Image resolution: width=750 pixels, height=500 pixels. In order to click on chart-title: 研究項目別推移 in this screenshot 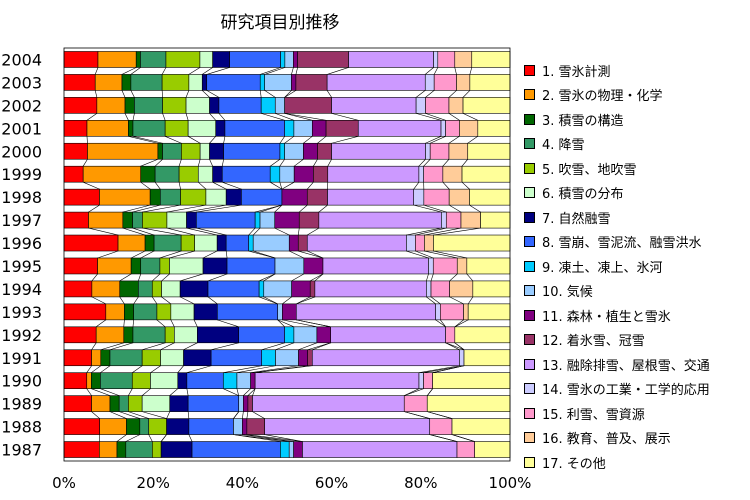, I will do `click(280, 23)`.